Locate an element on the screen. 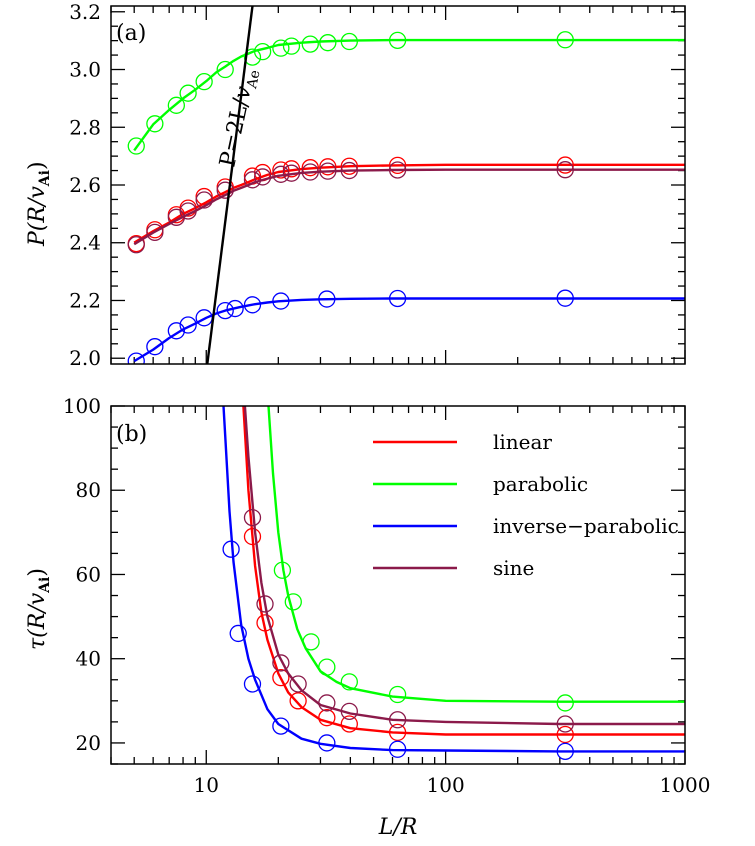  panel-a-y-tick-label: 2.0 is located at coordinates (85, 358).